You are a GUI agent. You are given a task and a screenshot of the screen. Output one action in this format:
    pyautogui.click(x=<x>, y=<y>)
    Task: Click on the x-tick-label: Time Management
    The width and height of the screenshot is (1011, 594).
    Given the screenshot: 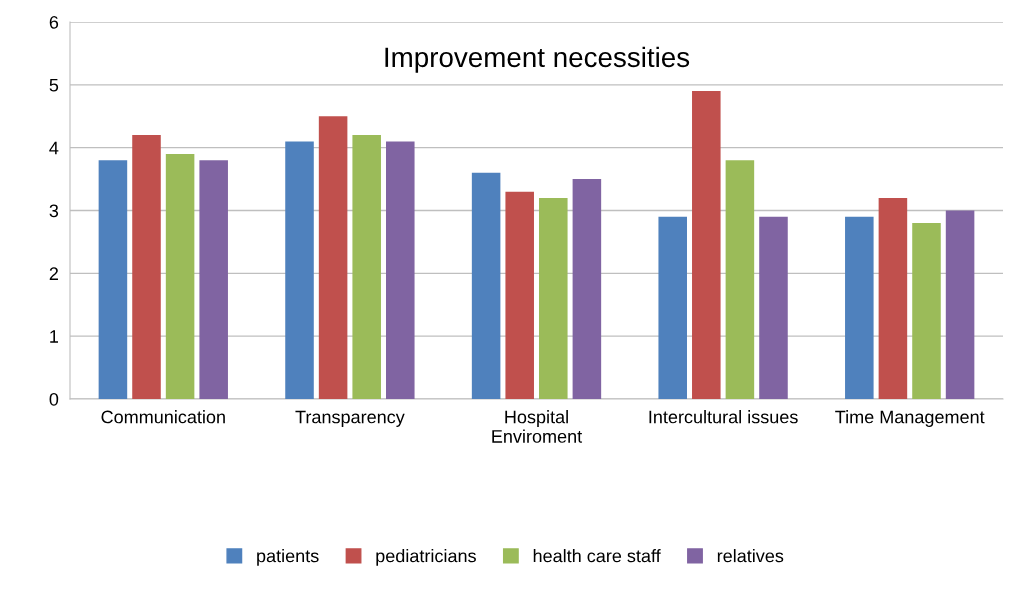 What is the action you would take?
    pyautogui.click(x=910, y=418)
    